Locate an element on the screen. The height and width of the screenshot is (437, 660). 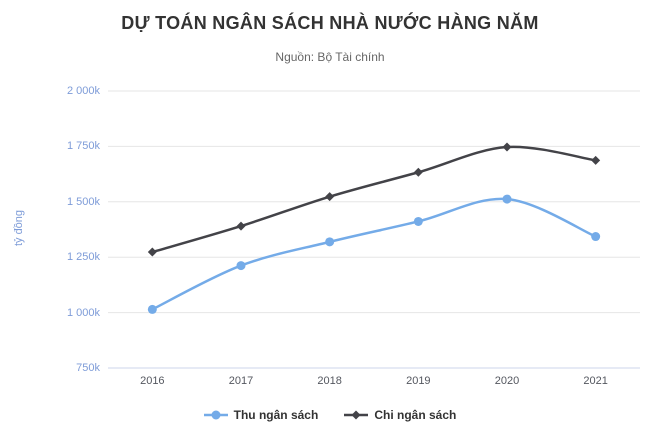
x-tick-label: 2016 is located at coordinates (152, 381).